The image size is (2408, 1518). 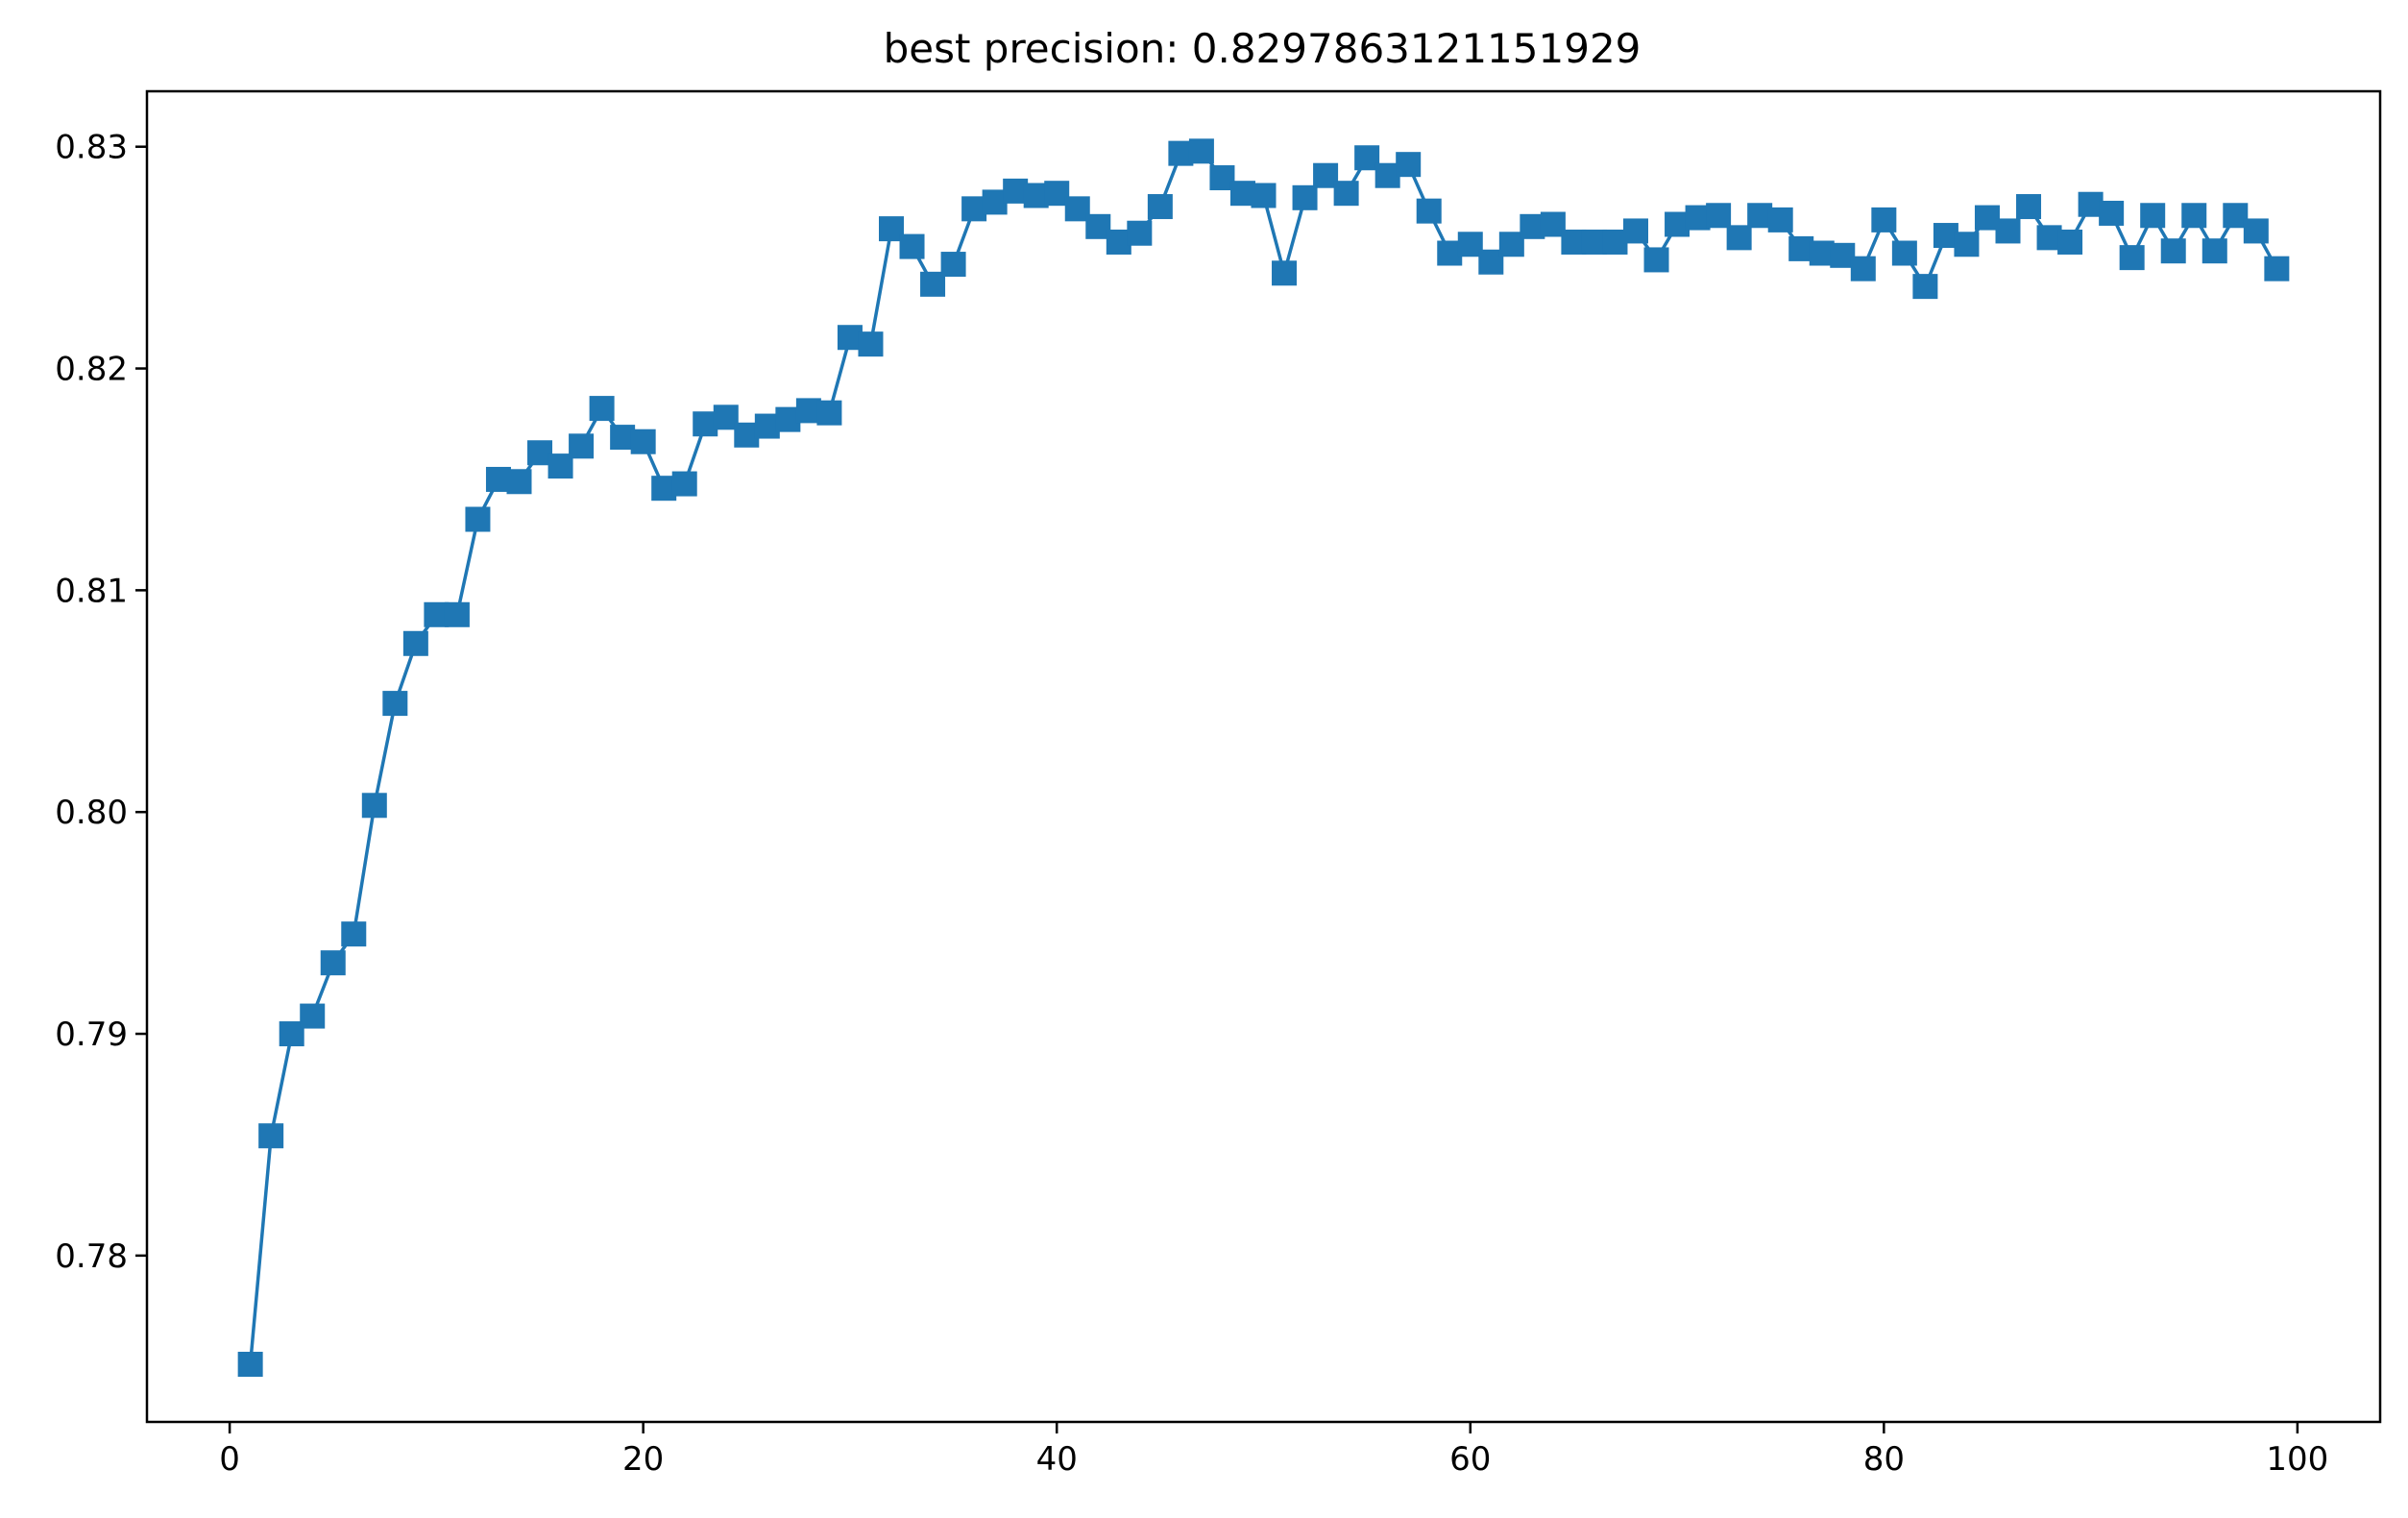 I want to click on y-tick-label: 0.83, so click(x=91, y=148).